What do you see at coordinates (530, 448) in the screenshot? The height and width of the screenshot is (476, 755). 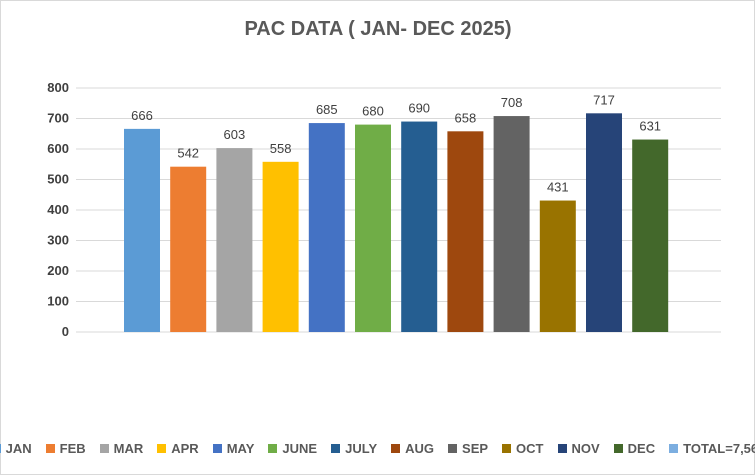 I see `legend-label: OCT` at bounding box center [530, 448].